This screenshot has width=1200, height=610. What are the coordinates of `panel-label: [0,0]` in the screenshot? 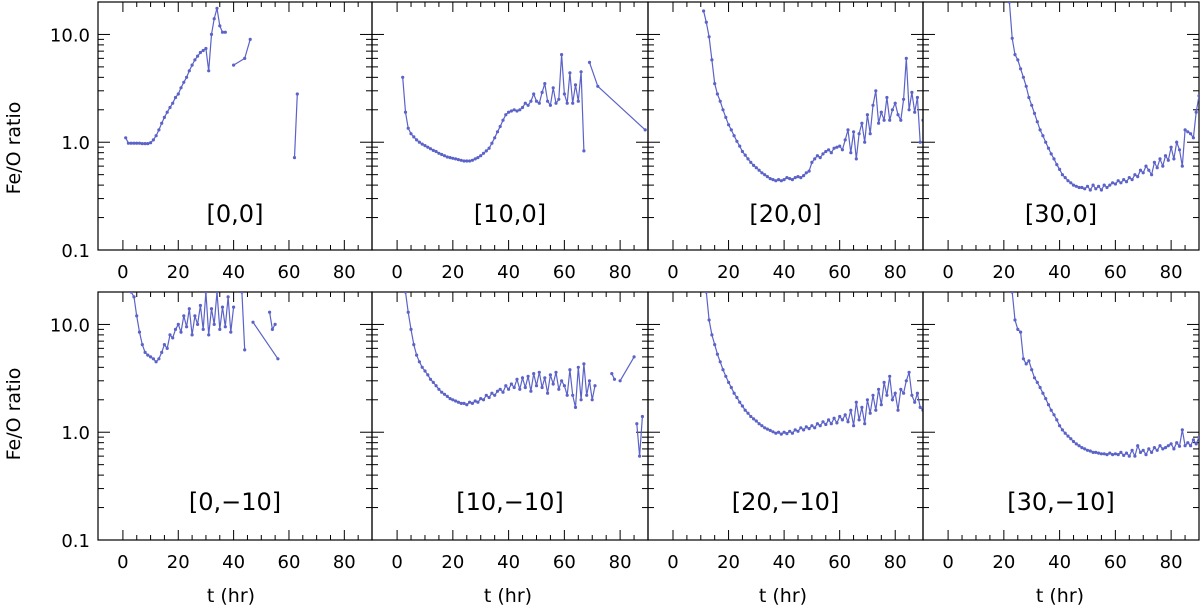 It's located at (235, 214).